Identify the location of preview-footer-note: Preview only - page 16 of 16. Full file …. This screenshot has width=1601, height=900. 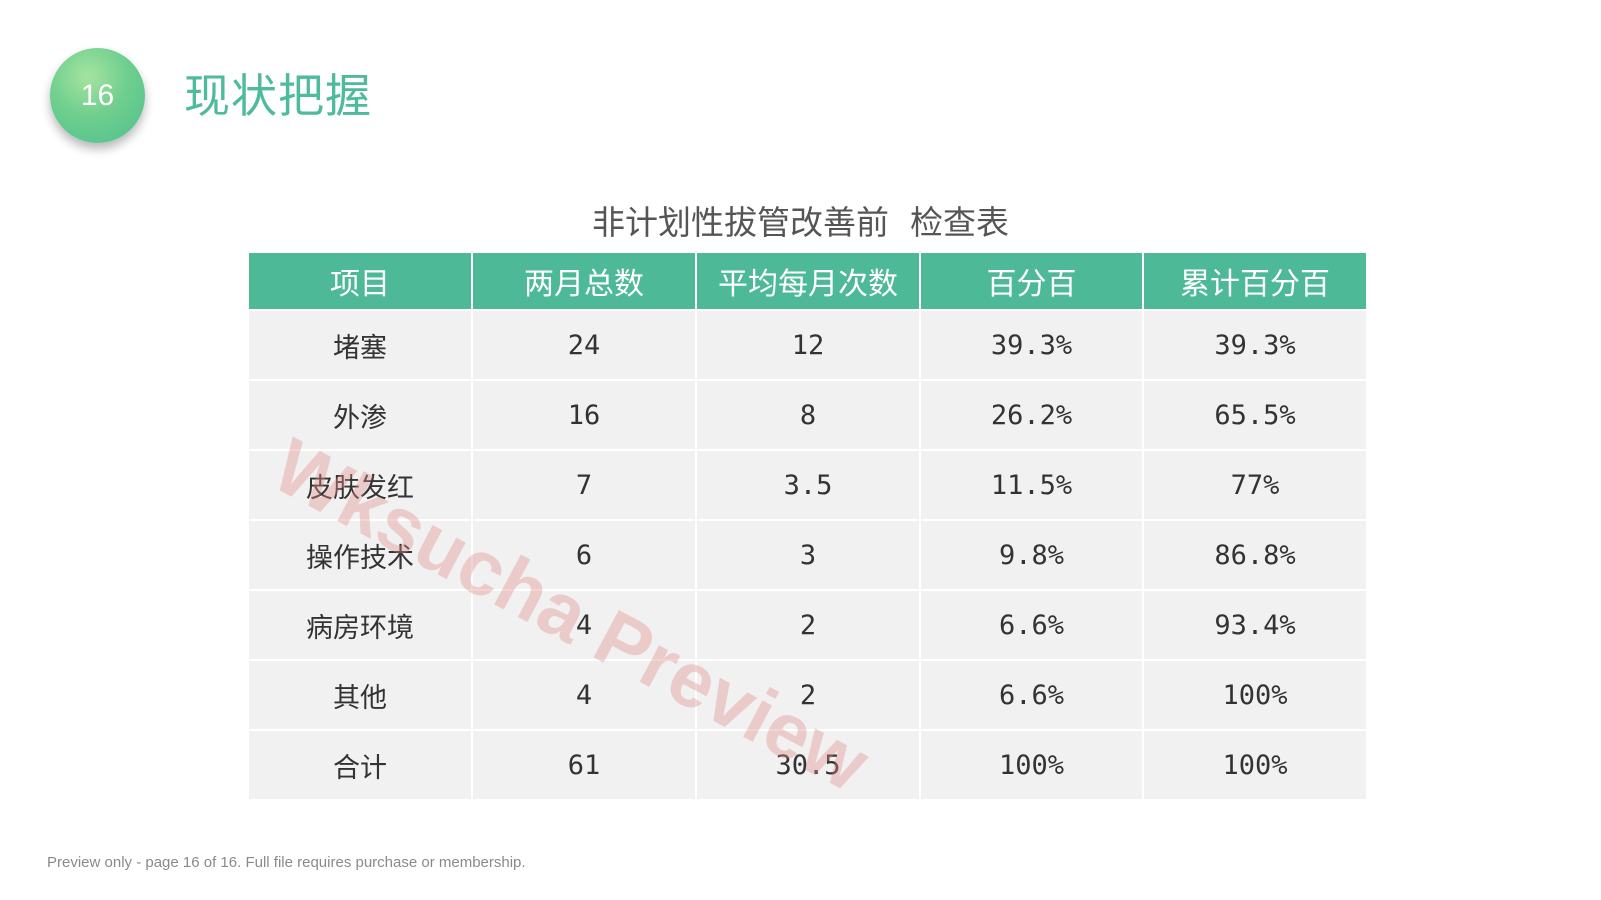
(286, 862).